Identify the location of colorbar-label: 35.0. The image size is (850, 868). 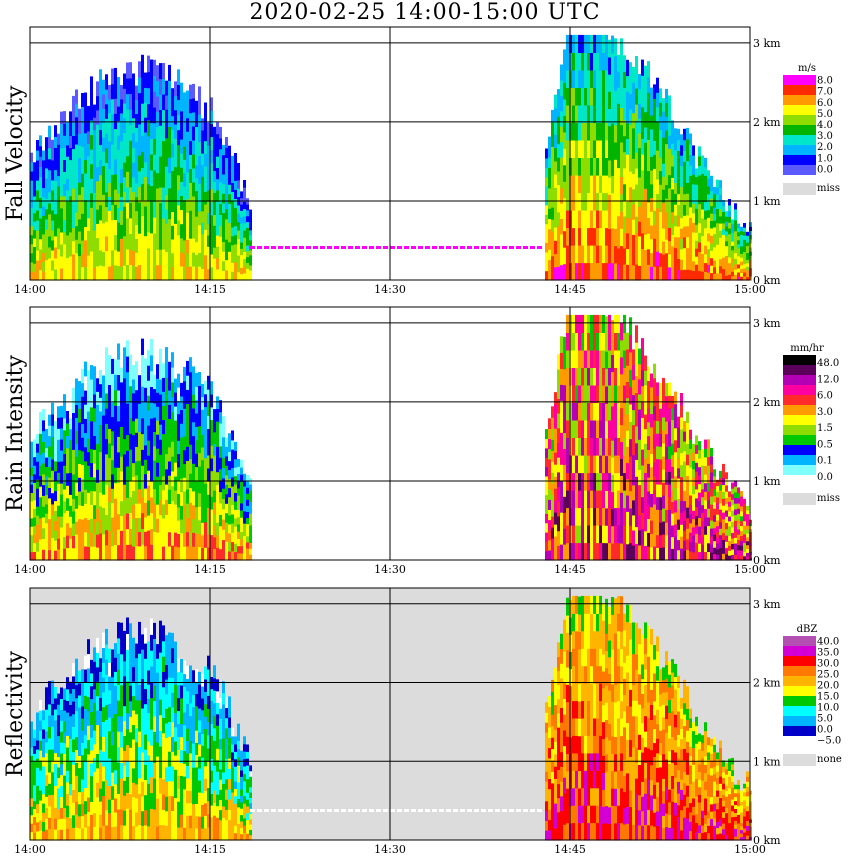
(828, 653).